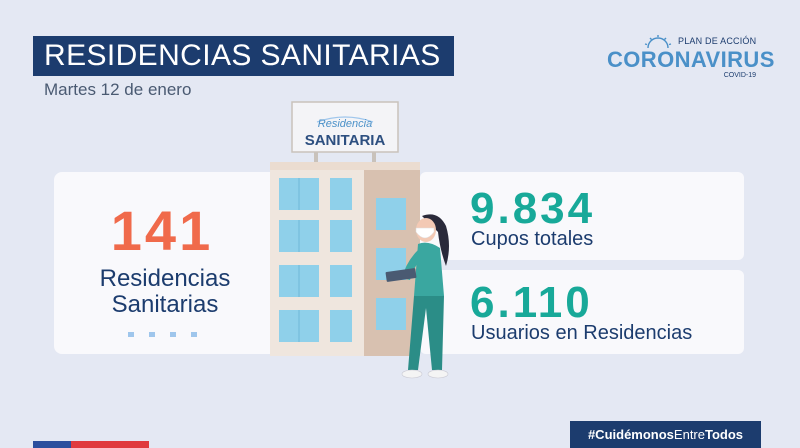  What do you see at coordinates (165, 278) in the screenshot?
I see `residencias-label-line1: Residencias` at bounding box center [165, 278].